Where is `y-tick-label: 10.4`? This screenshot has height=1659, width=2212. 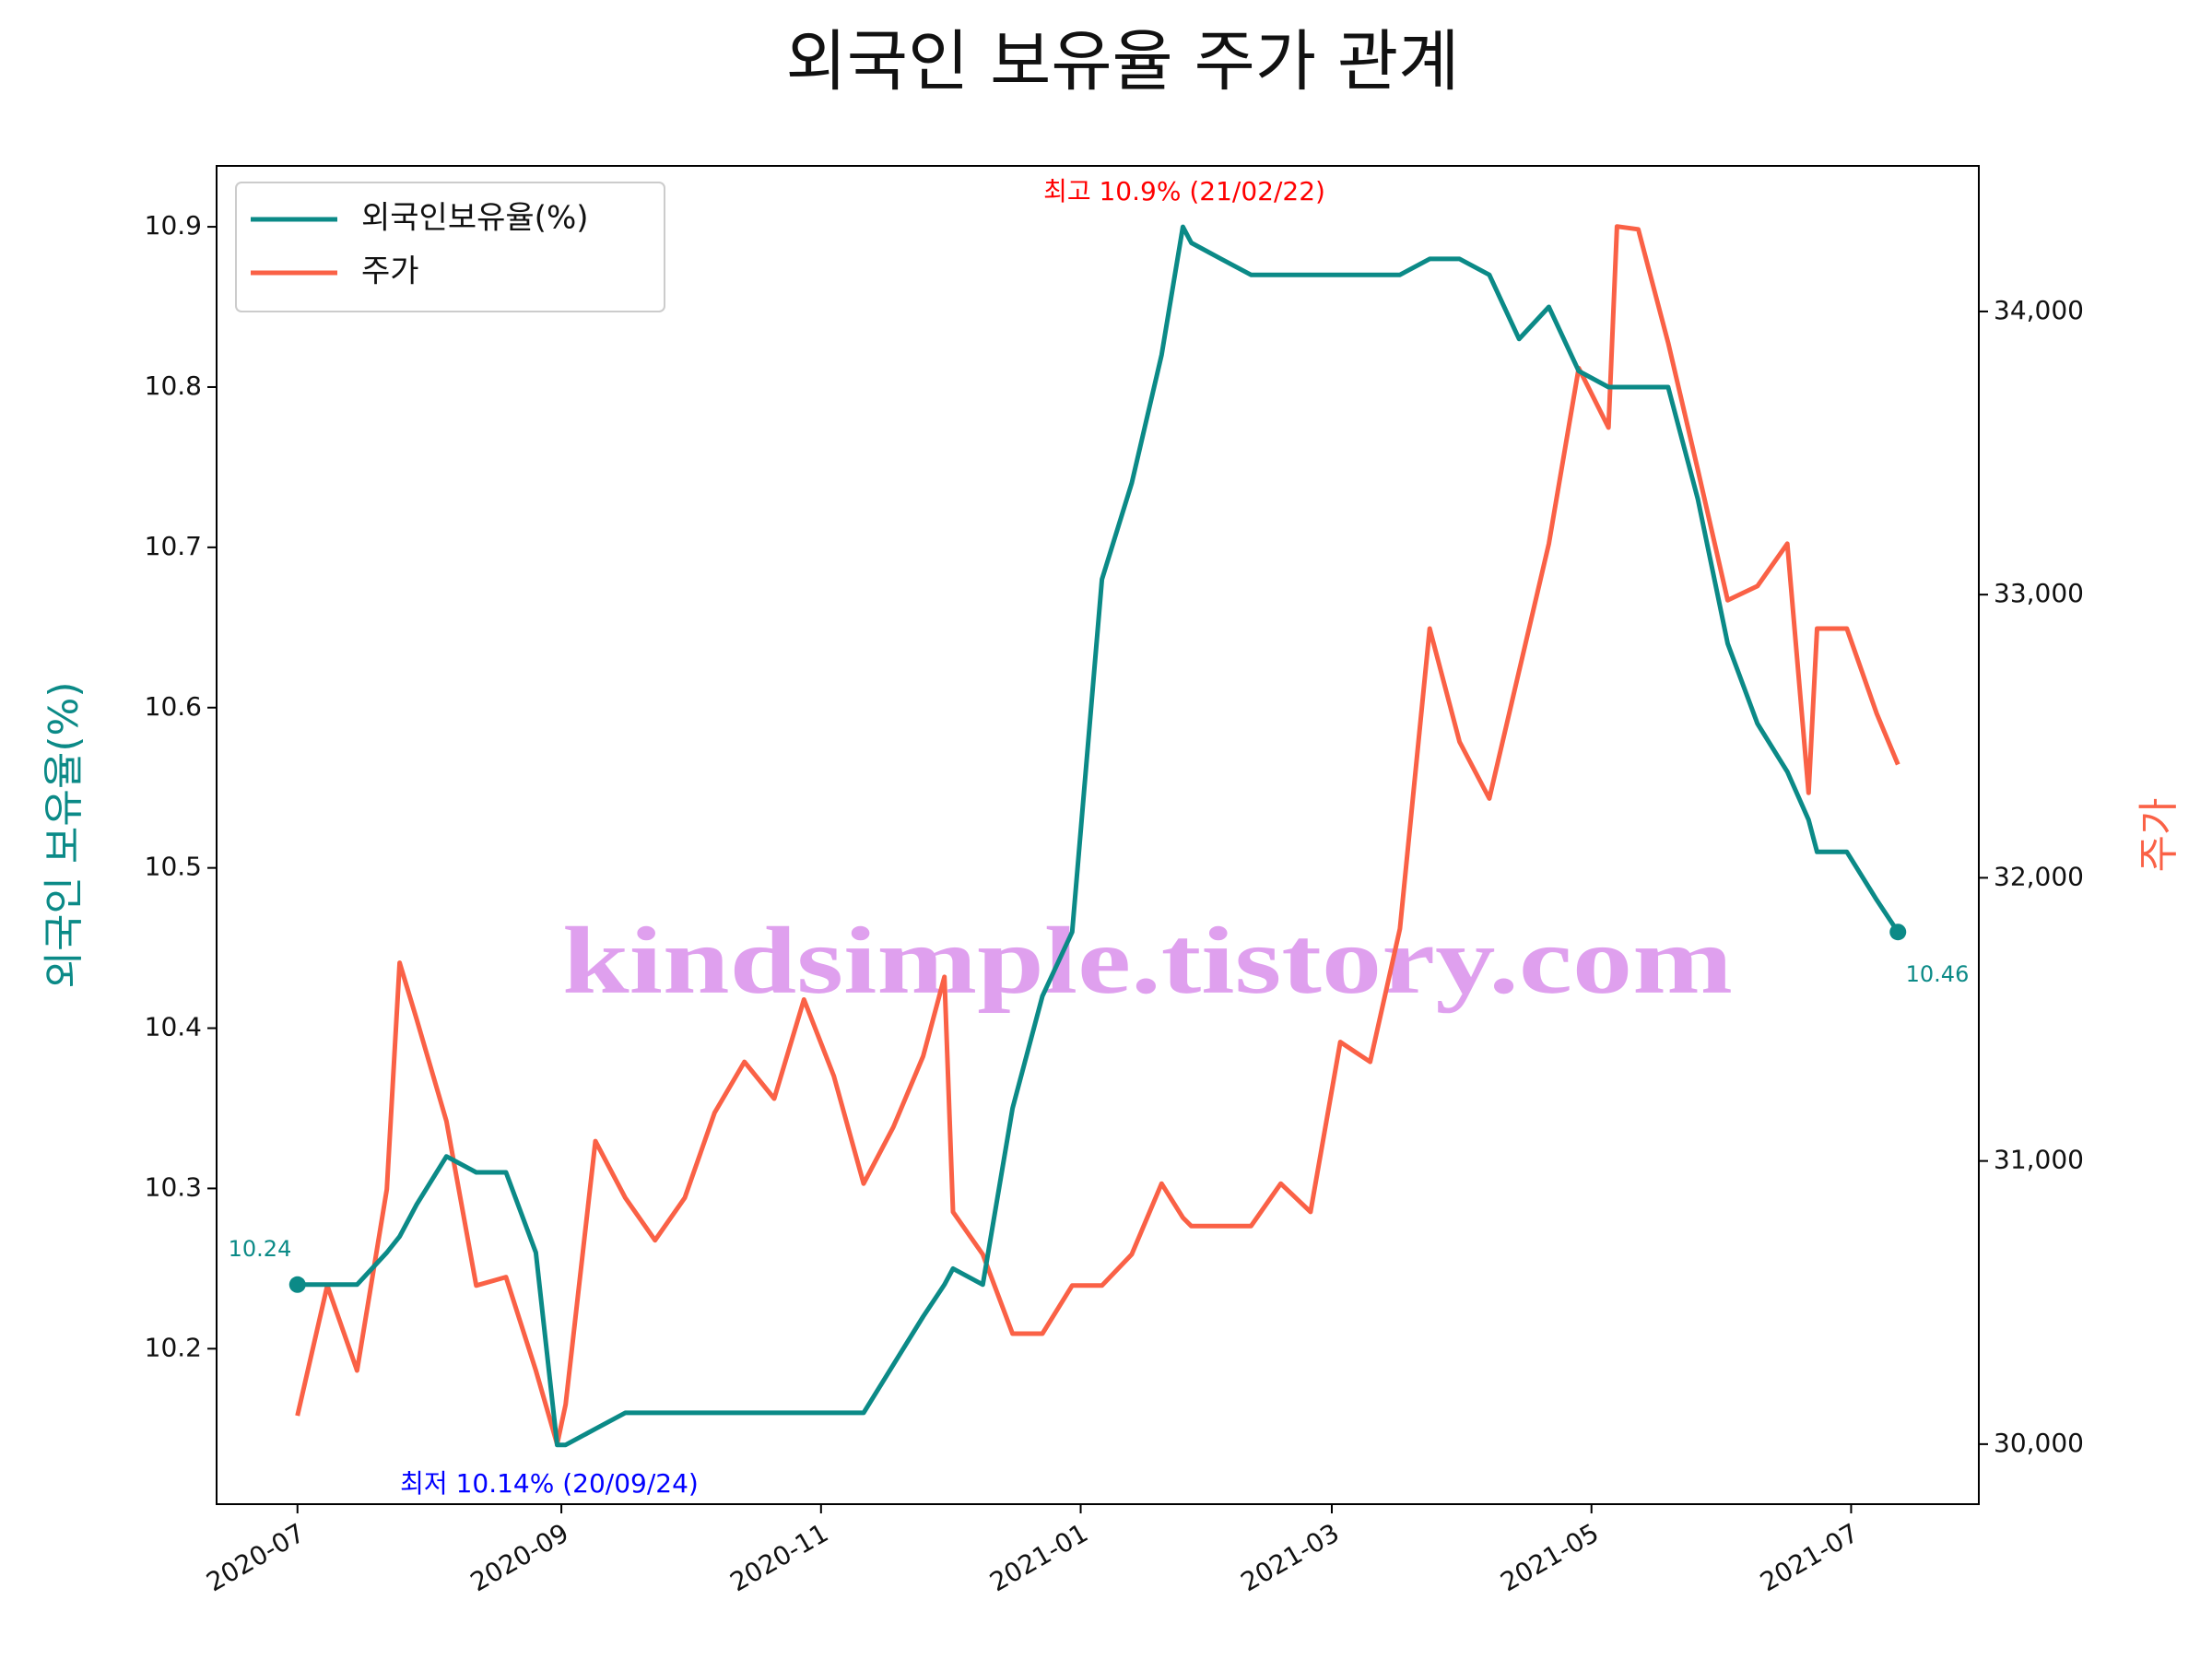 y-tick-label: 10.4 is located at coordinates (173, 1027).